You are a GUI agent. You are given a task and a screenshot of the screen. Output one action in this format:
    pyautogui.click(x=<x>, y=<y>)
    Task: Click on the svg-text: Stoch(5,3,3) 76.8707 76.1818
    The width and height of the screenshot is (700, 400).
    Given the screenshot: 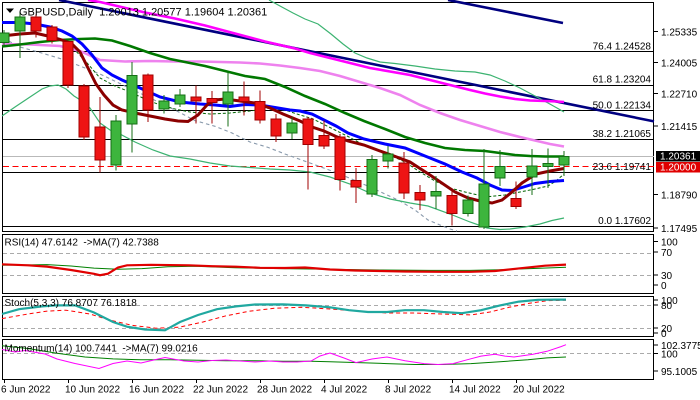 What is the action you would take?
    pyautogui.click(x=71, y=303)
    